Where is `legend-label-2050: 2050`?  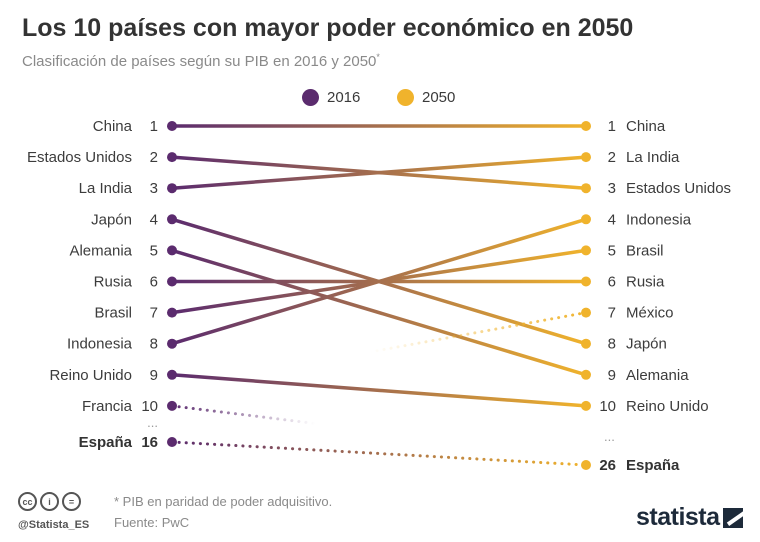 legend-label-2050: 2050 is located at coordinates (439, 97).